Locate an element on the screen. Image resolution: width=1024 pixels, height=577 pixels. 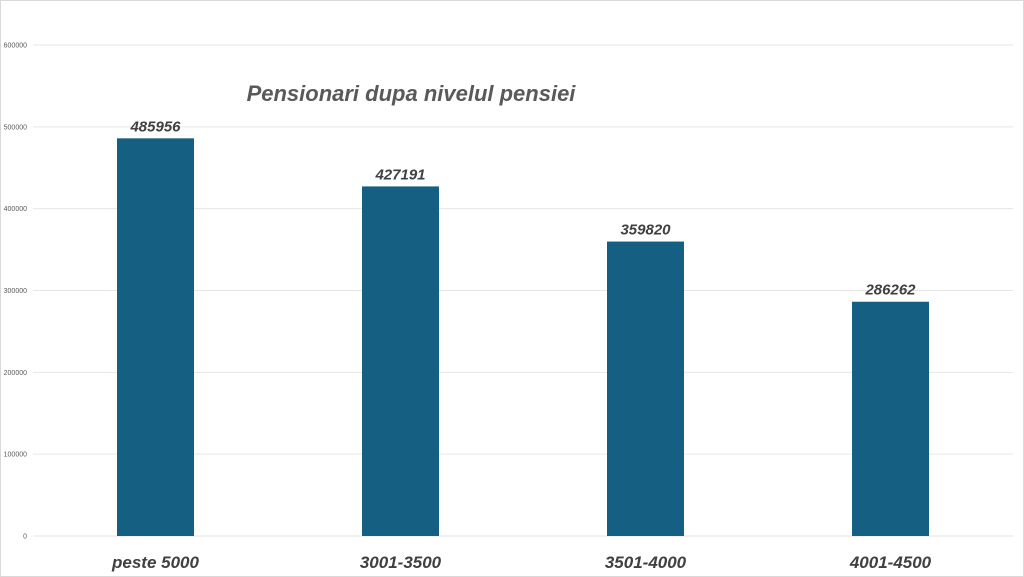
data-label: 427191 is located at coordinates (399, 174).